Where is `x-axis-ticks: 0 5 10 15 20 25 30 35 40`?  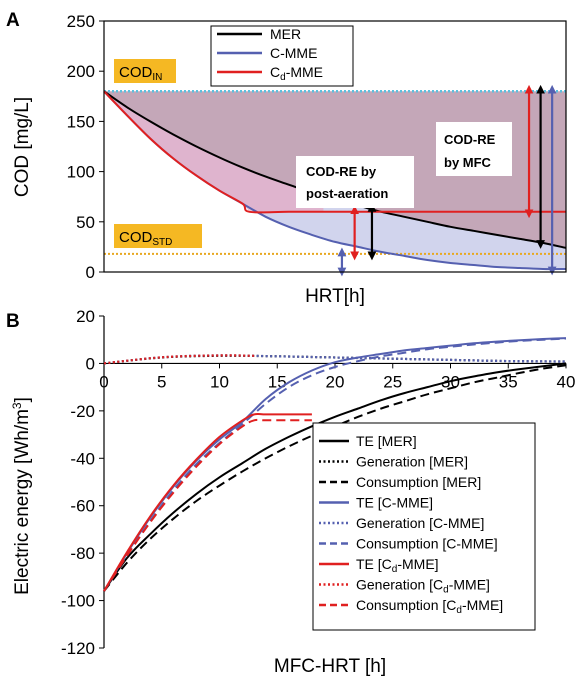
x-axis-ticks: 0 5 10 15 20 25 30 35 40 is located at coordinates (337, 377).